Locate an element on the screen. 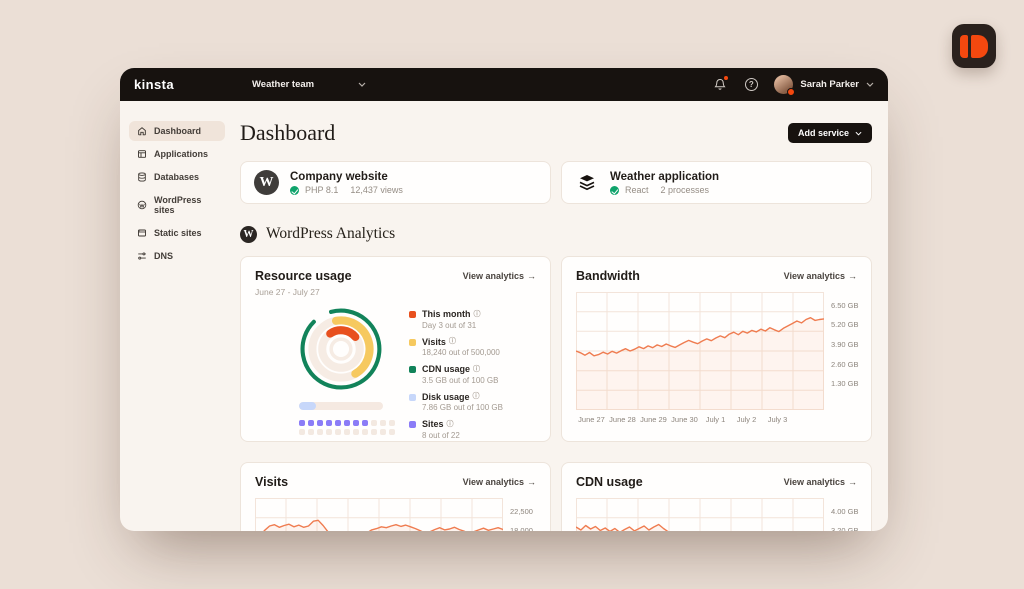  resource-usage-donut-chart is located at coordinates (341, 349).